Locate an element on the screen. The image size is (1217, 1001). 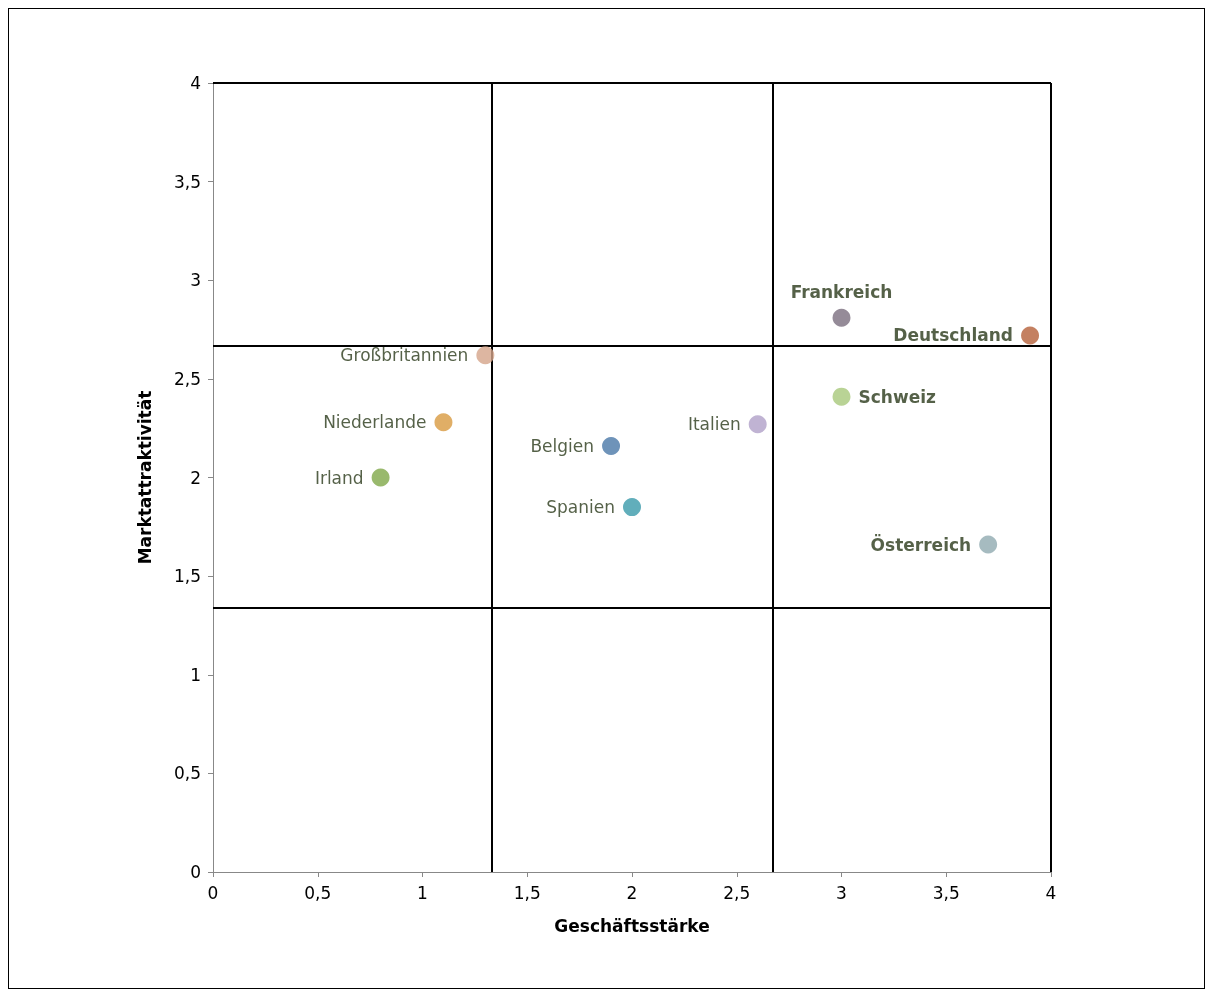
x-tick-label: 4 is located at coordinates (1051, 892).